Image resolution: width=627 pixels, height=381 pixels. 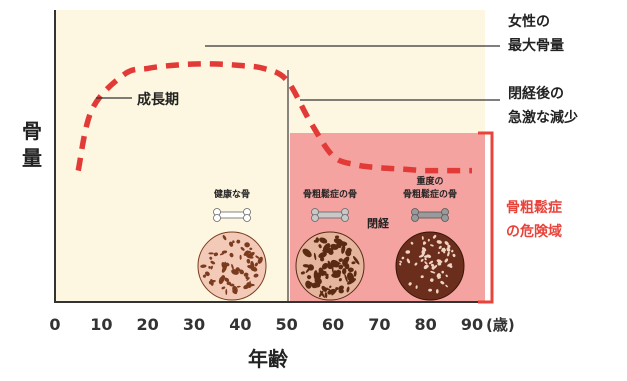 I want to click on osteoporosis-bone-icon, so click(x=330, y=215).